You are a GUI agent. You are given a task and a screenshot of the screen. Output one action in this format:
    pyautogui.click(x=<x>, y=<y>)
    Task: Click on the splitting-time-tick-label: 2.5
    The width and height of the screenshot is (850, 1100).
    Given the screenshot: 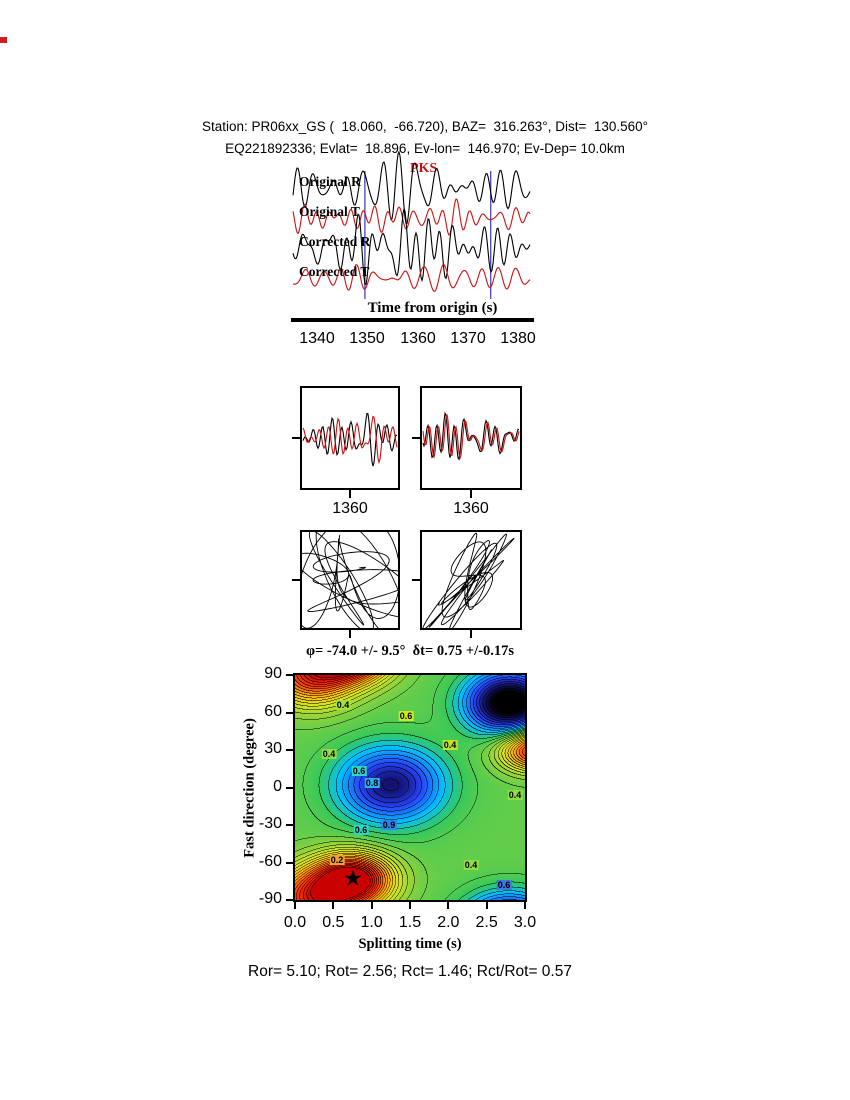 What is the action you would take?
    pyautogui.click(x=486, y=922)
    